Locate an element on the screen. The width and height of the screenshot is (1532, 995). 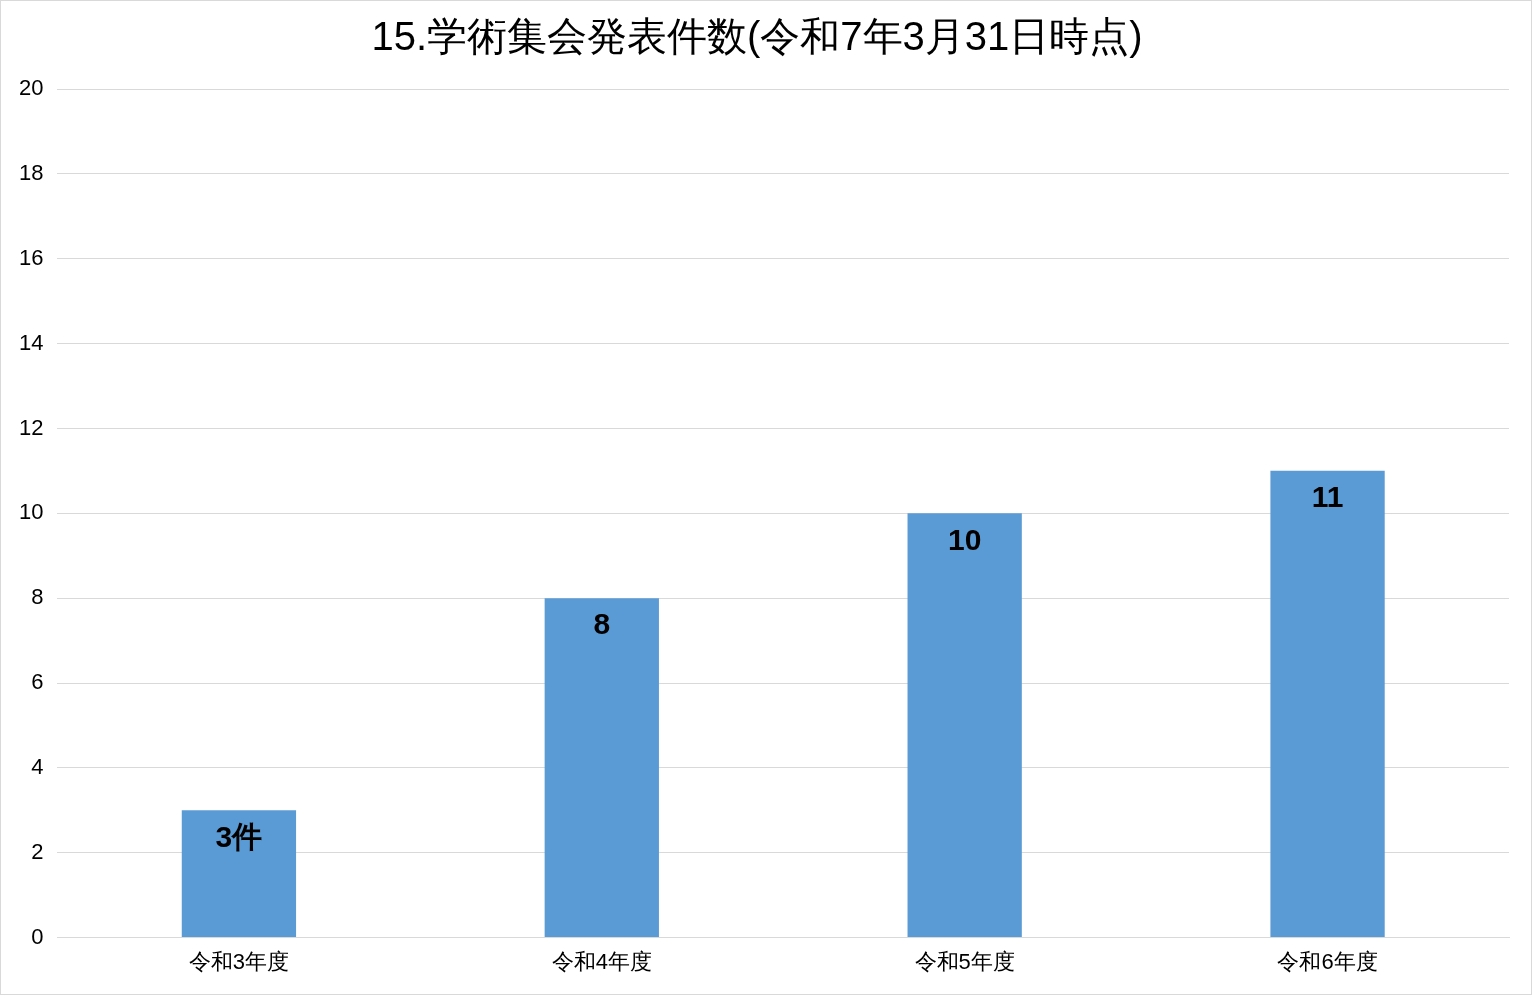
y-tick-label: 0 is located at coordinates (37, 936).